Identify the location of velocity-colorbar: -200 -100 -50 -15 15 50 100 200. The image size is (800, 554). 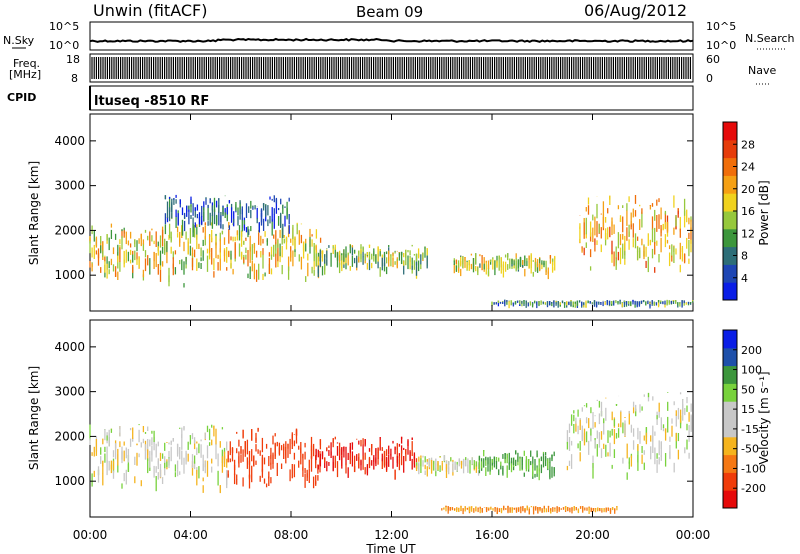
(744, 419).